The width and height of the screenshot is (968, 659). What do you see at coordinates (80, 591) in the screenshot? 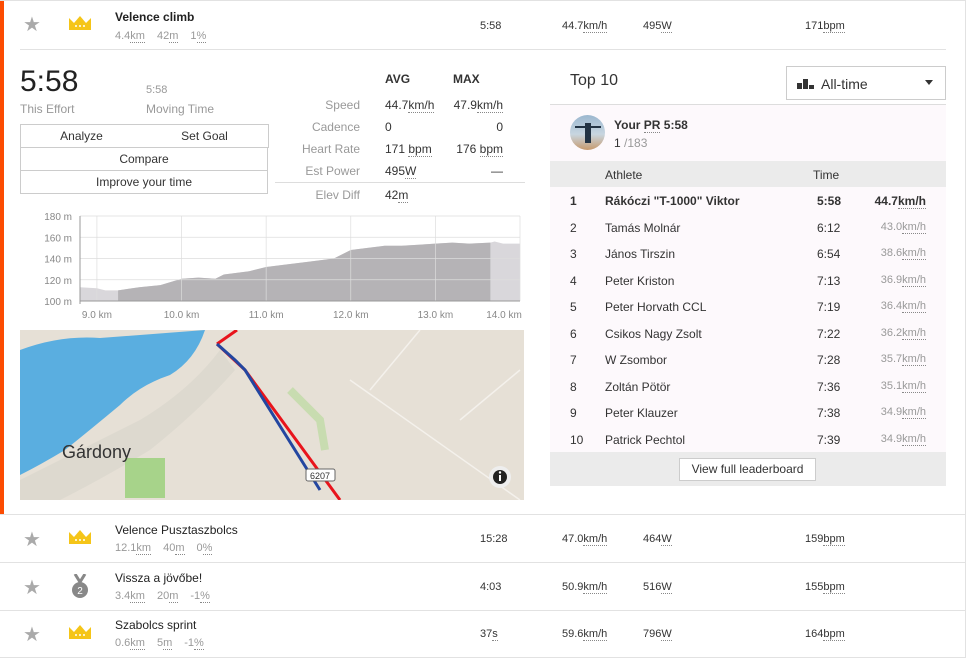
I see `medal-rank: 2` at bounding box center [80, 591].